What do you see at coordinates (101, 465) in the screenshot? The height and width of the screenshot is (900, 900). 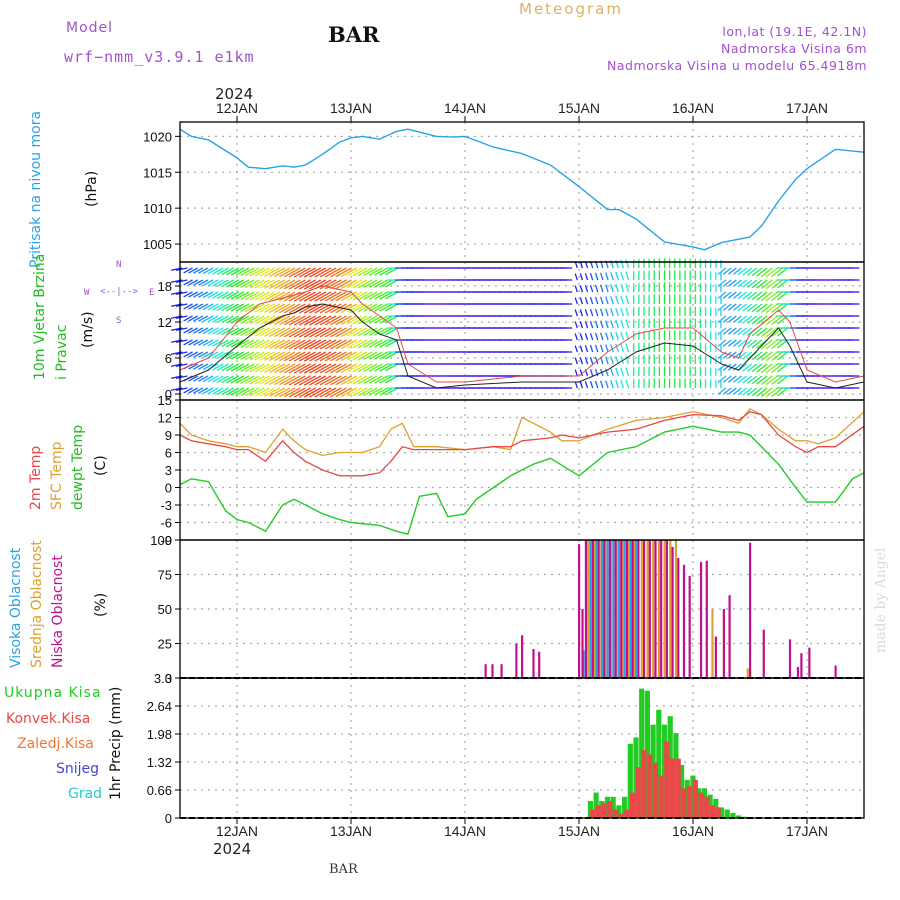 I see `temp-units: (C)` at bounding box center [101, 465].